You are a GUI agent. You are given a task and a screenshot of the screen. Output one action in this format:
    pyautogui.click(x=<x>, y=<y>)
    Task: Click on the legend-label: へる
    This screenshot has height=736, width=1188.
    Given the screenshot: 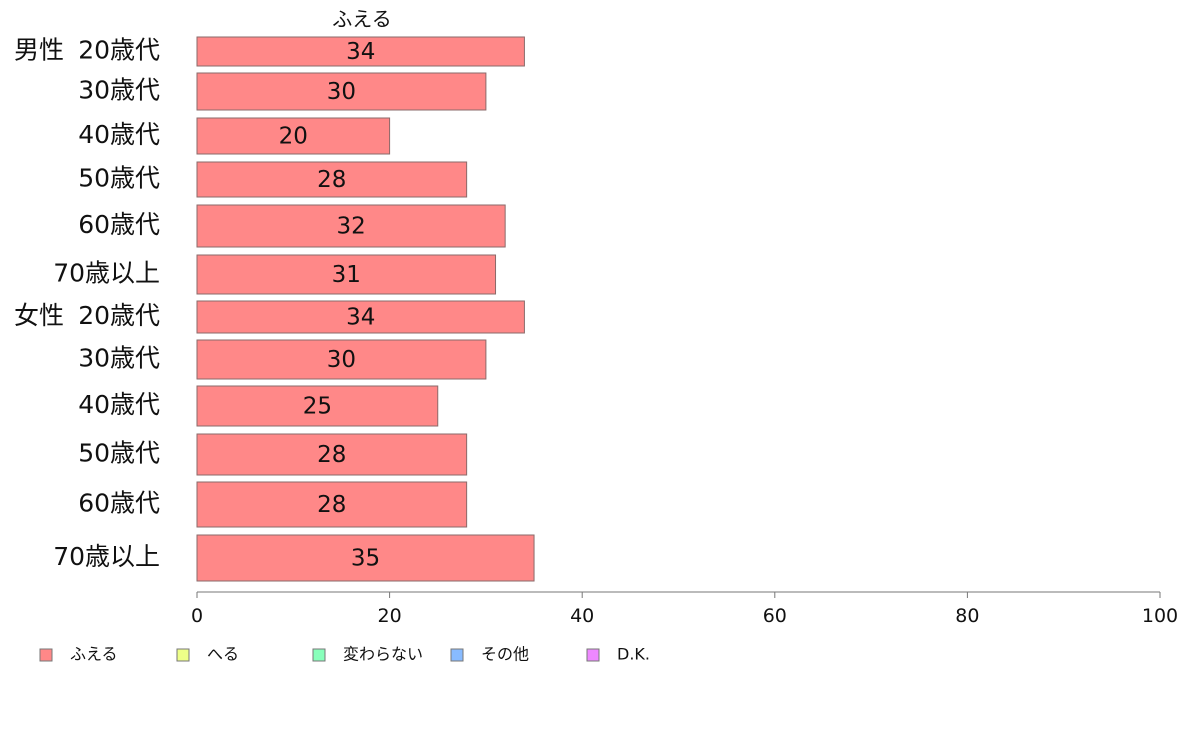 What is the action you would take?
    pyautogui.click(x=223, y=654)
    